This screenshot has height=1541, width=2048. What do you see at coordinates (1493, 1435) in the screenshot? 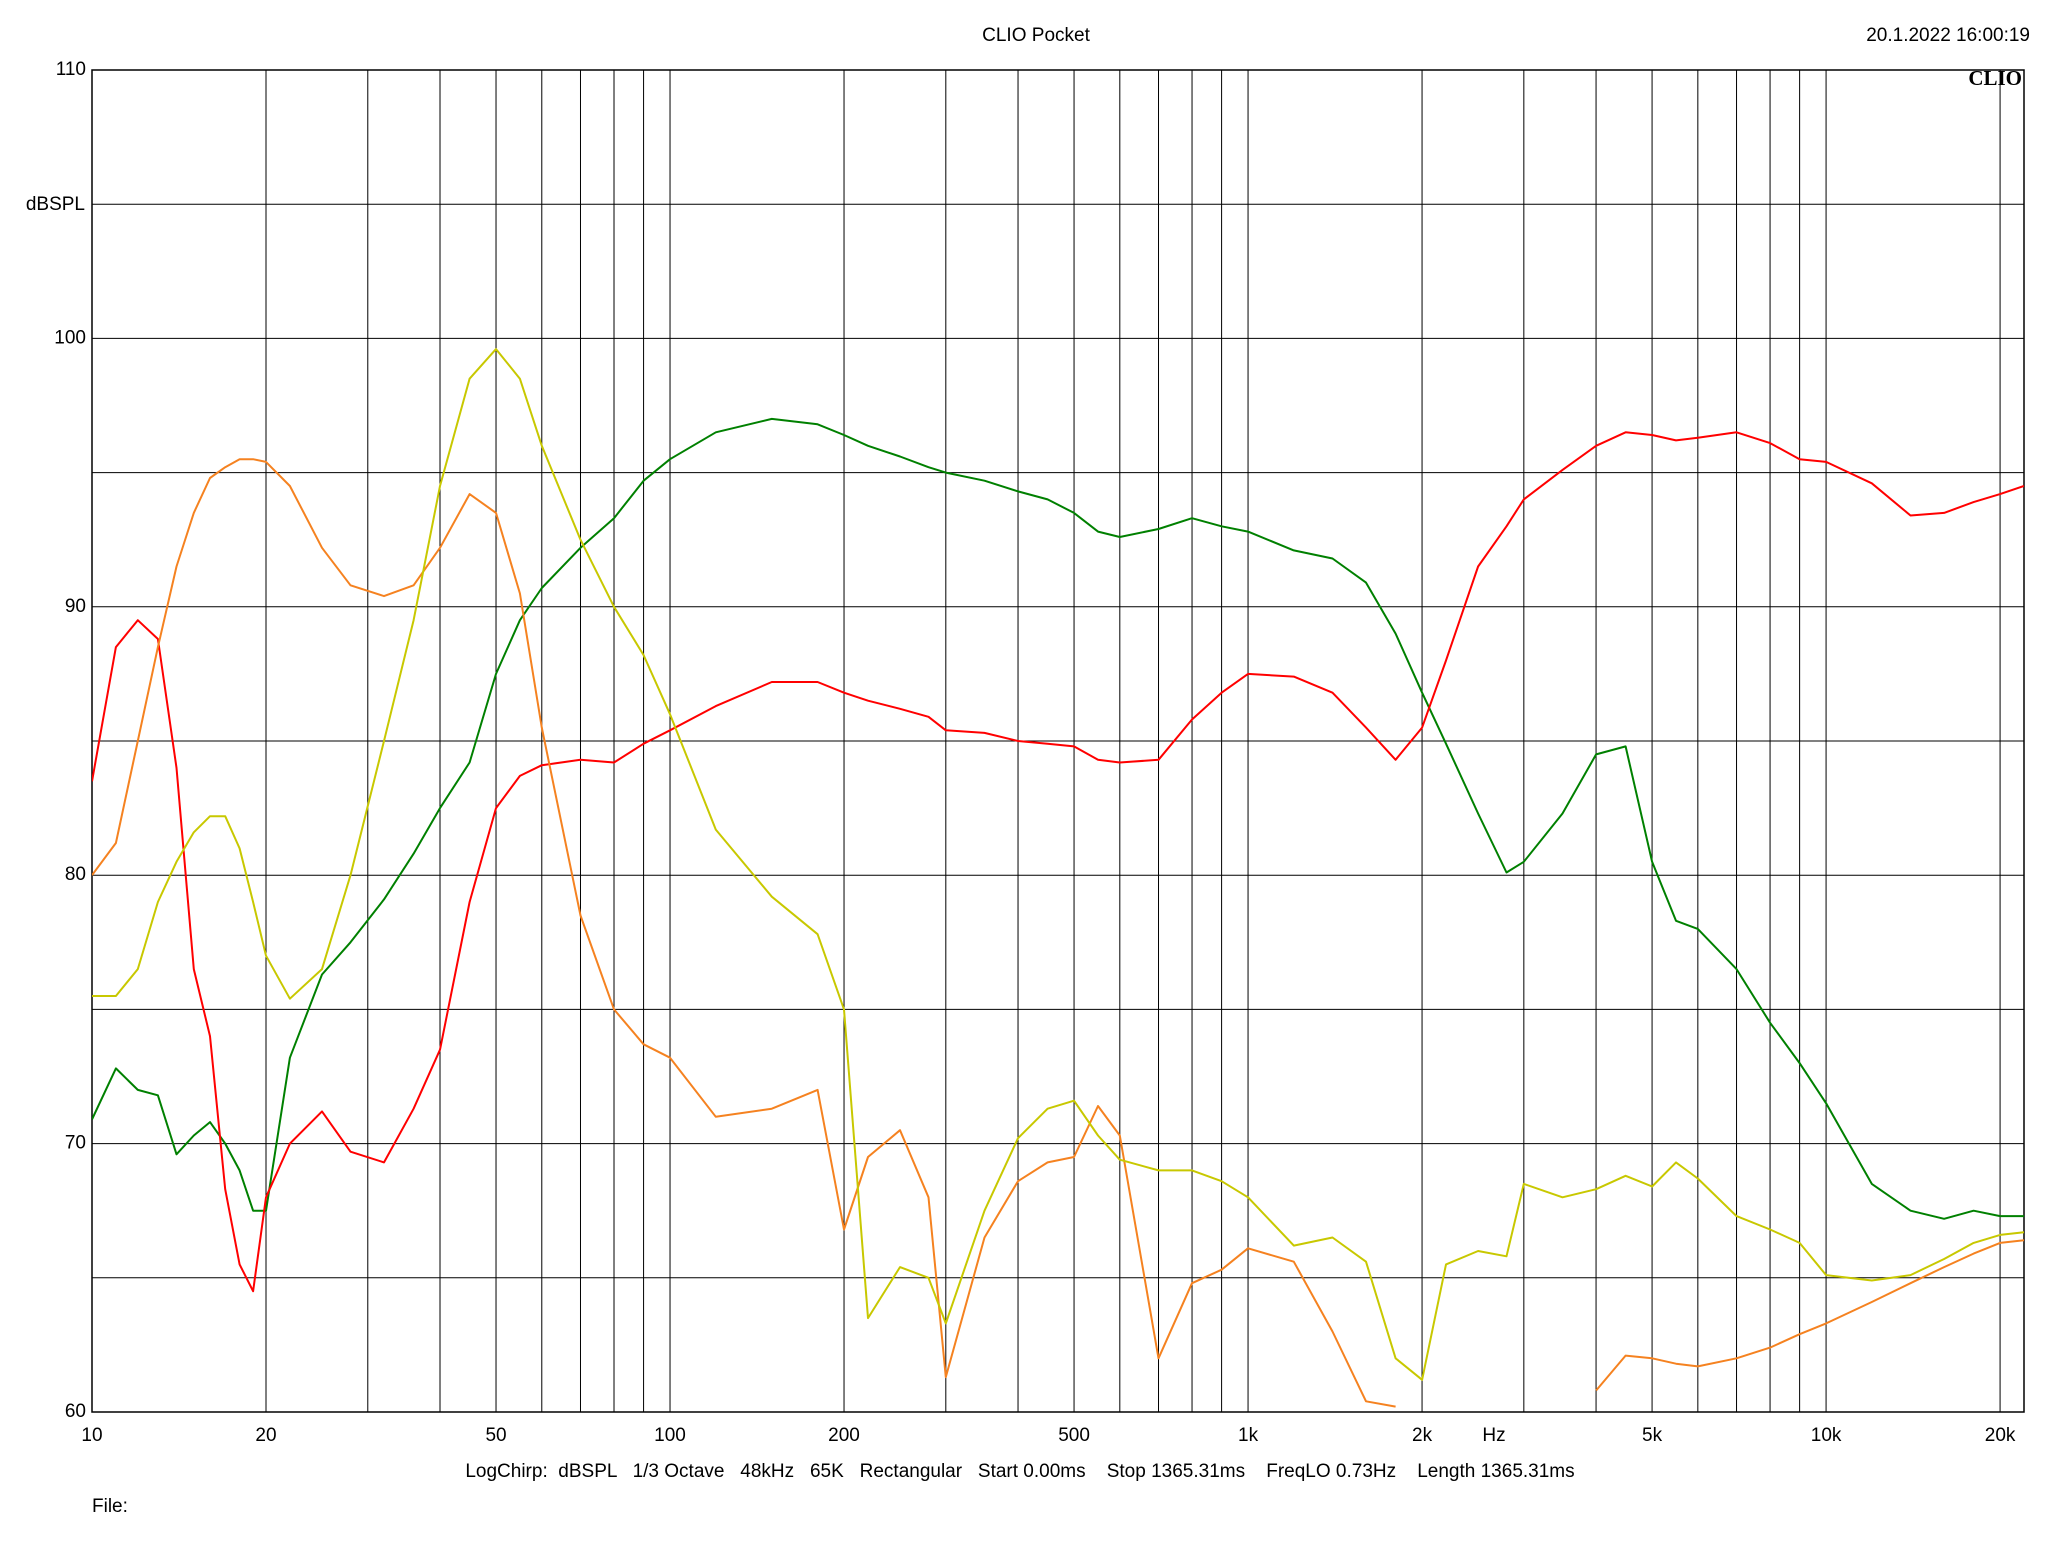
I see `x-axis-label: Hz` at bounding box center [1493, 1435].